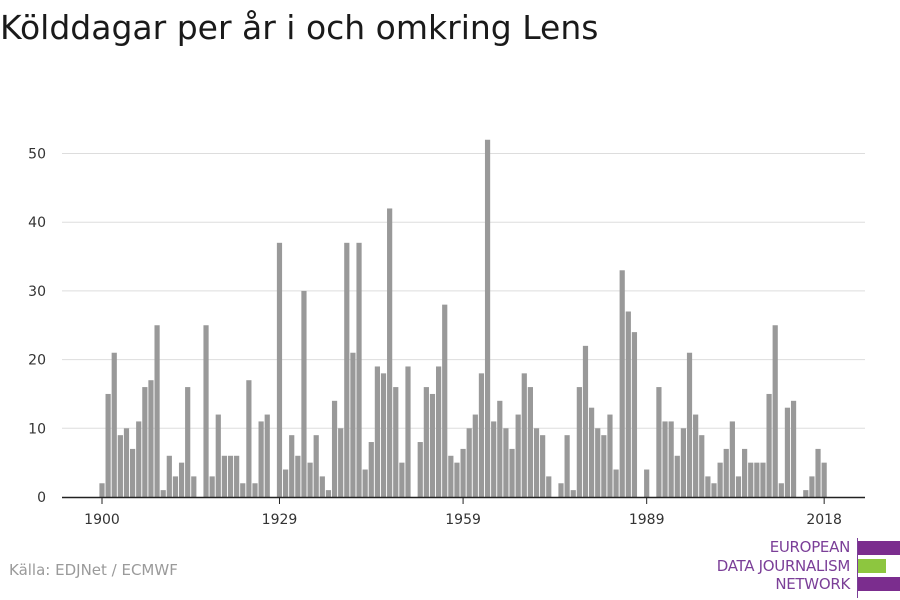 This screenshot has height=600, width=900. I want to click on edjnet-logo: EUROPEAN DATA JOURNALISM NETWORK, so click(800, 568).